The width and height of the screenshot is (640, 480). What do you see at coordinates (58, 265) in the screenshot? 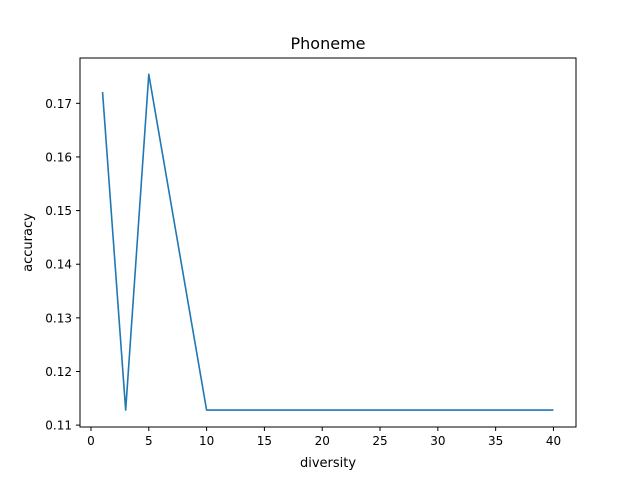
I see `y-tick-label: 0.14` at bounding box center [58, 265].